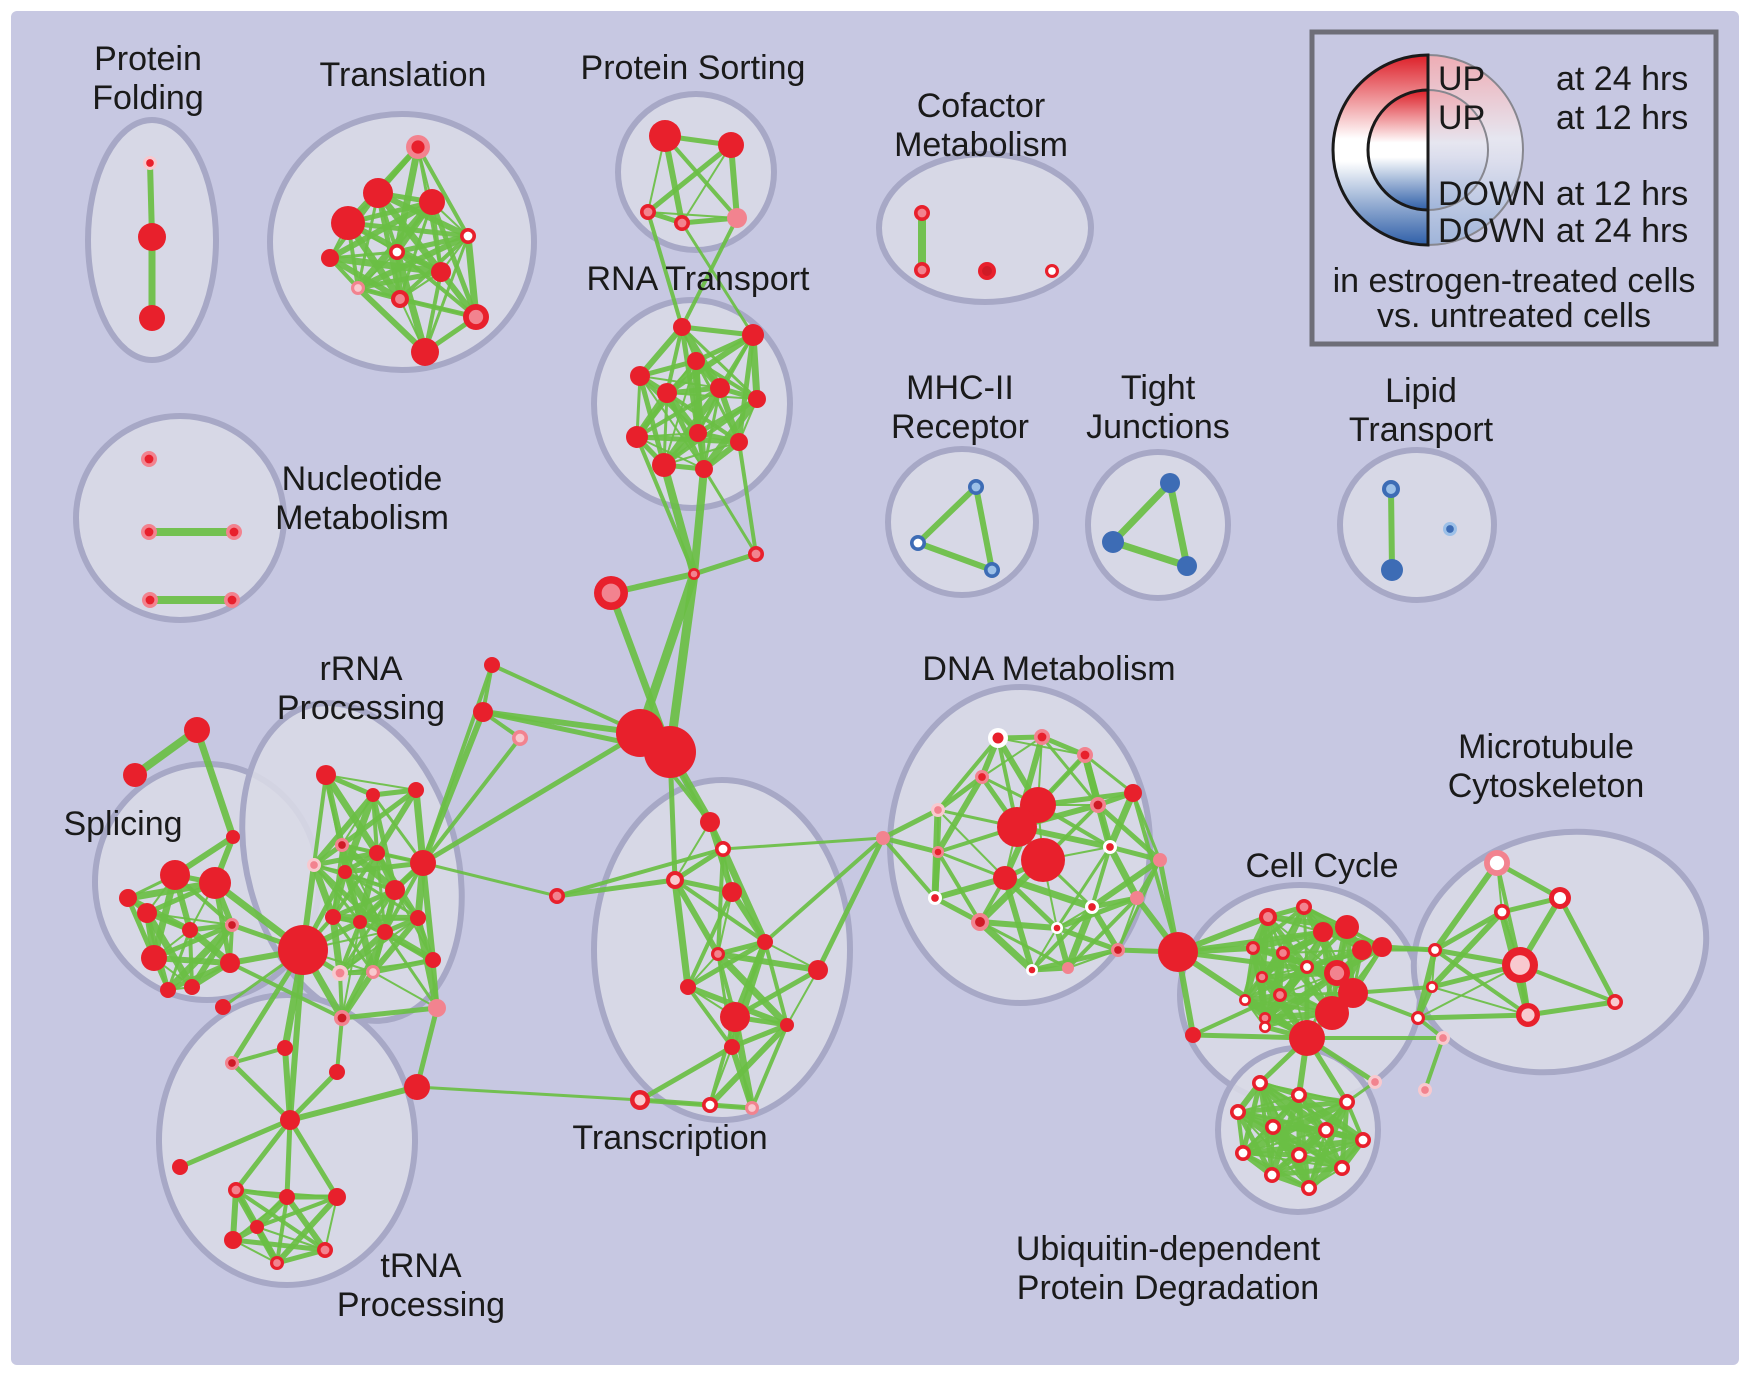 Image resolution: width=1750 pixels, height=1376 pixels. Describe the element at coordinates (1514, 188) in the screenshot. I see `legend-box` at that location.